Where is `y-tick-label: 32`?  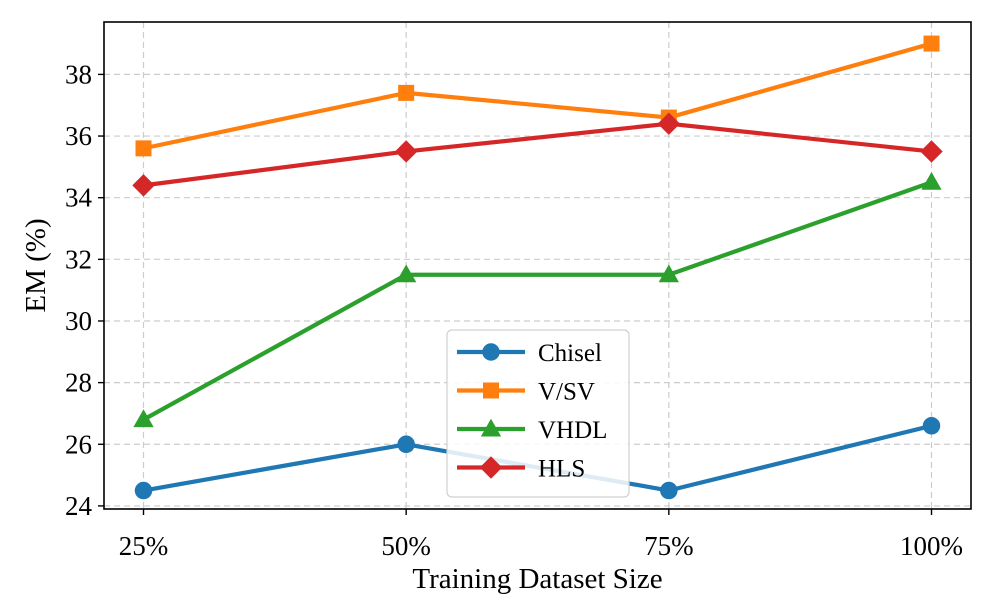
y-tick-label: 32 is located at coordinates (78, 259).